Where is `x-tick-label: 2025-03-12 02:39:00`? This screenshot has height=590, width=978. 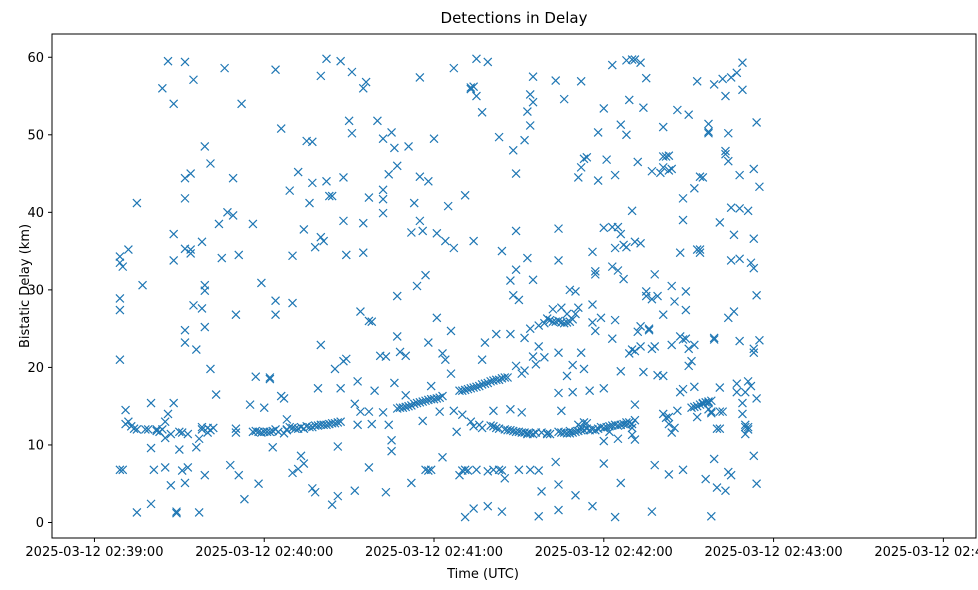 x-tick-label: 2025-03-12 02:39:00 is located at coordinates (94, 552).